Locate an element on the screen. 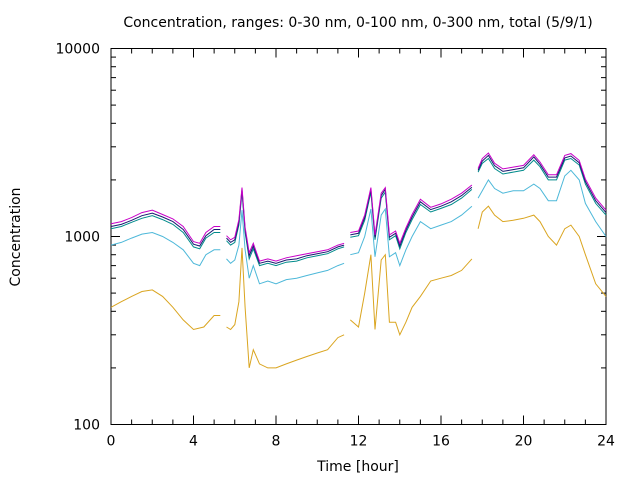 Image resolution: width=640 pixels, height=480 pixels. y-tick-labels: 100 1000 10000 is located at coordinates (77, 238).